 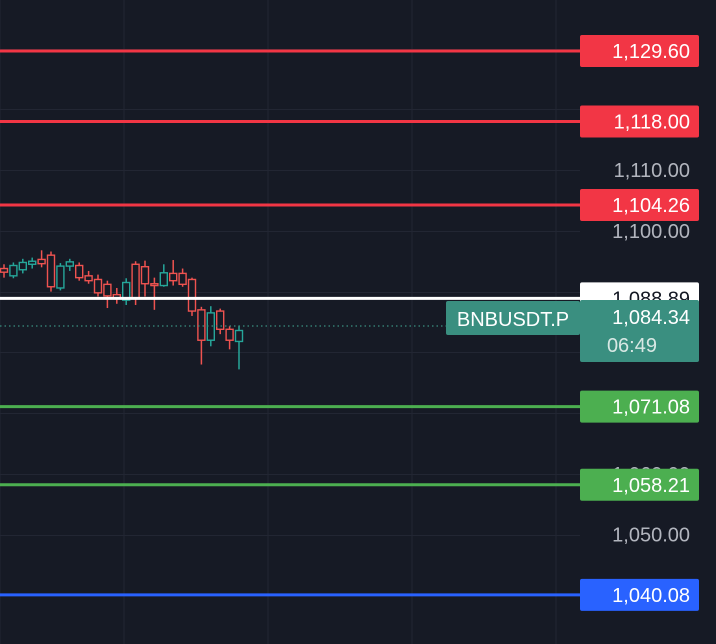 I want to click on price-level-label-0: 1,129.60, so click(x=651, y=52).